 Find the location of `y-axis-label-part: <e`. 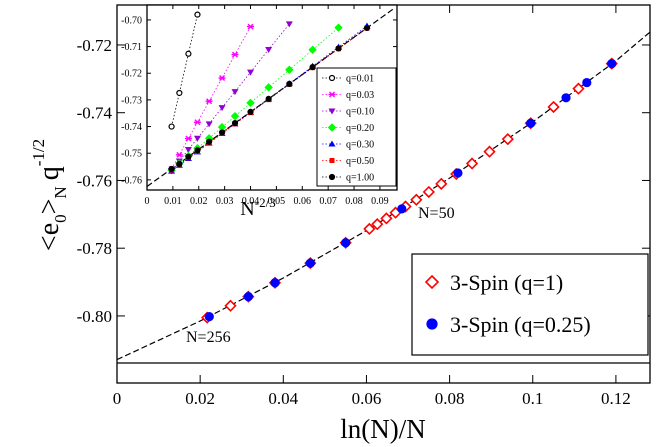

y-axis-label-part: <e is located at coordinates (49, 237).